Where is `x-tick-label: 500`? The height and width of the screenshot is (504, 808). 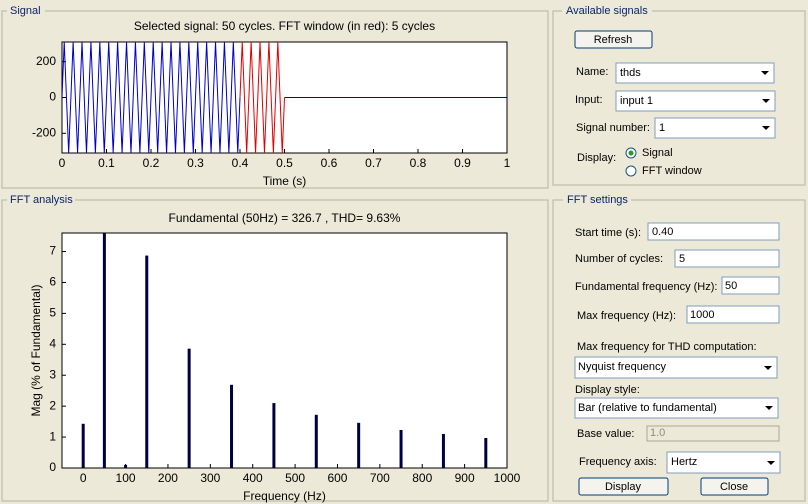
x-tick-label: 500 is located at coordinates (295, 478).